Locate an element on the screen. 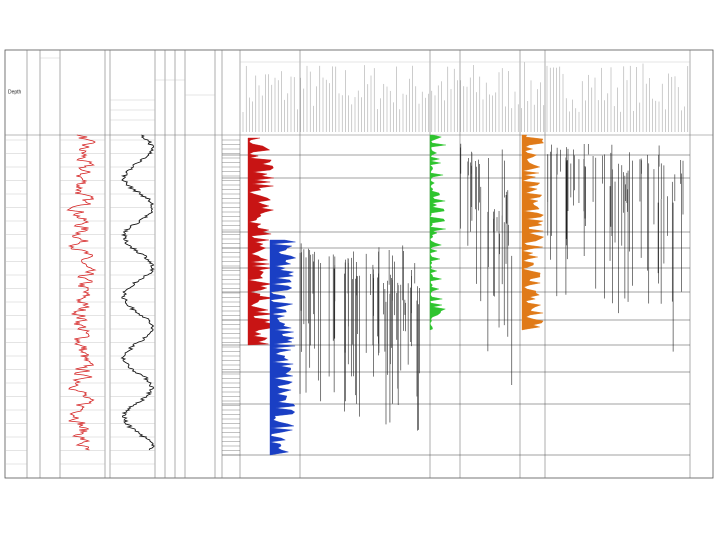 The image size is (720, 540). green-profile is located at coordinates (437, 232).